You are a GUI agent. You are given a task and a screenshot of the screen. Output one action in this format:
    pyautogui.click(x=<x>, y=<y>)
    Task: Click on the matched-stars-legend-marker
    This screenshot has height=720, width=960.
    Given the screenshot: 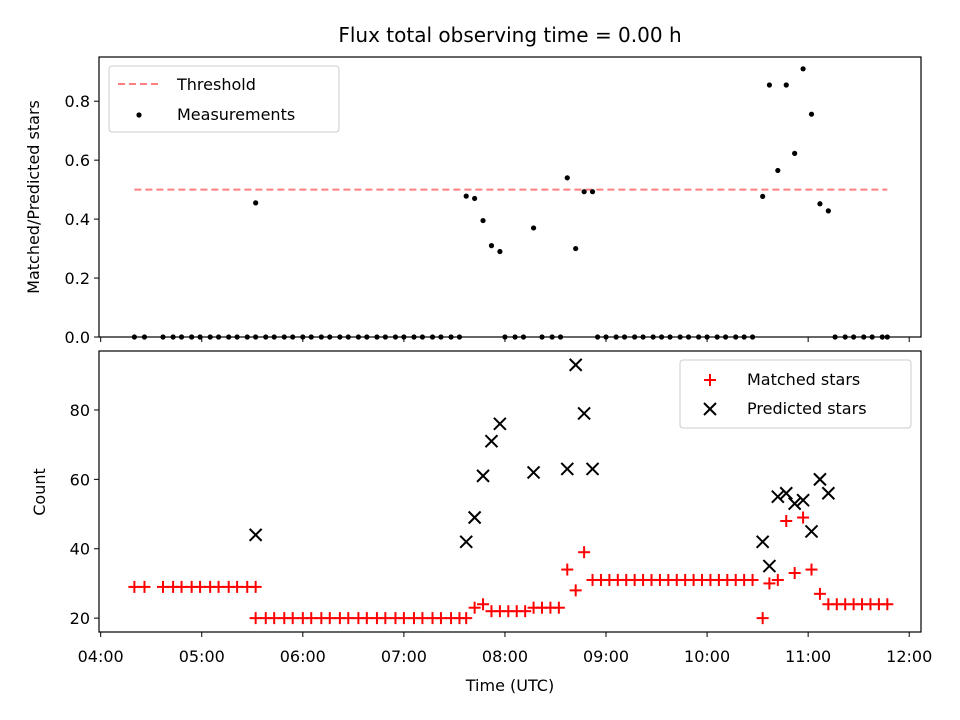 What is the action you would take?
    pyautogui.click(x=710, y=380)
    